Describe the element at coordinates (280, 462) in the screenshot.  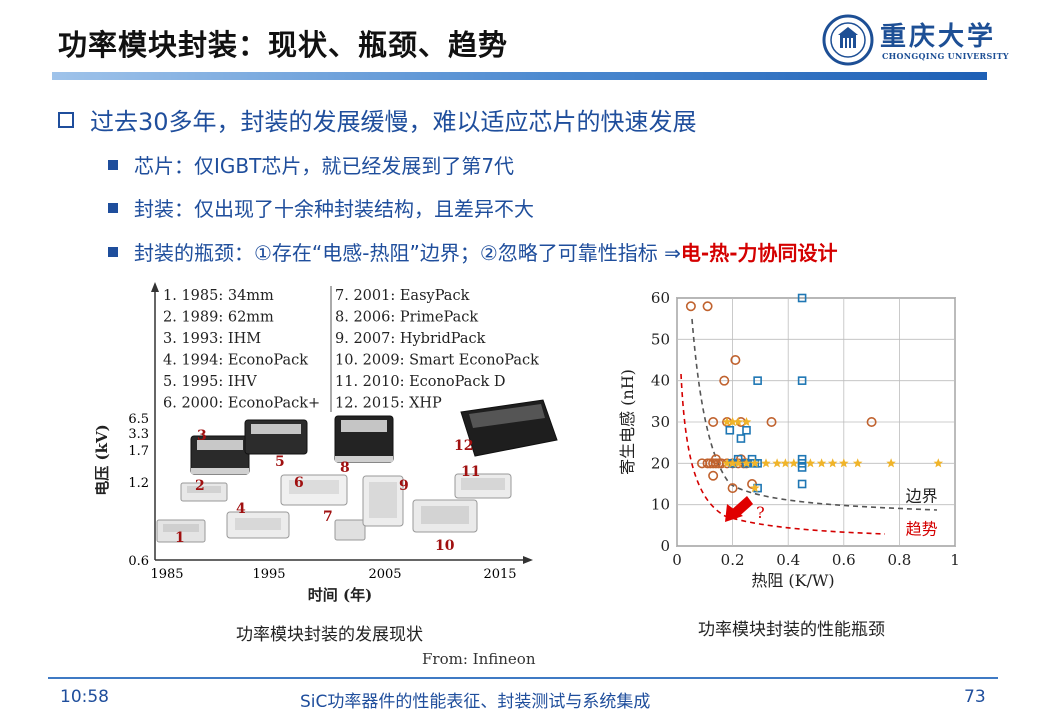
I see `module-label: 5` at that location.